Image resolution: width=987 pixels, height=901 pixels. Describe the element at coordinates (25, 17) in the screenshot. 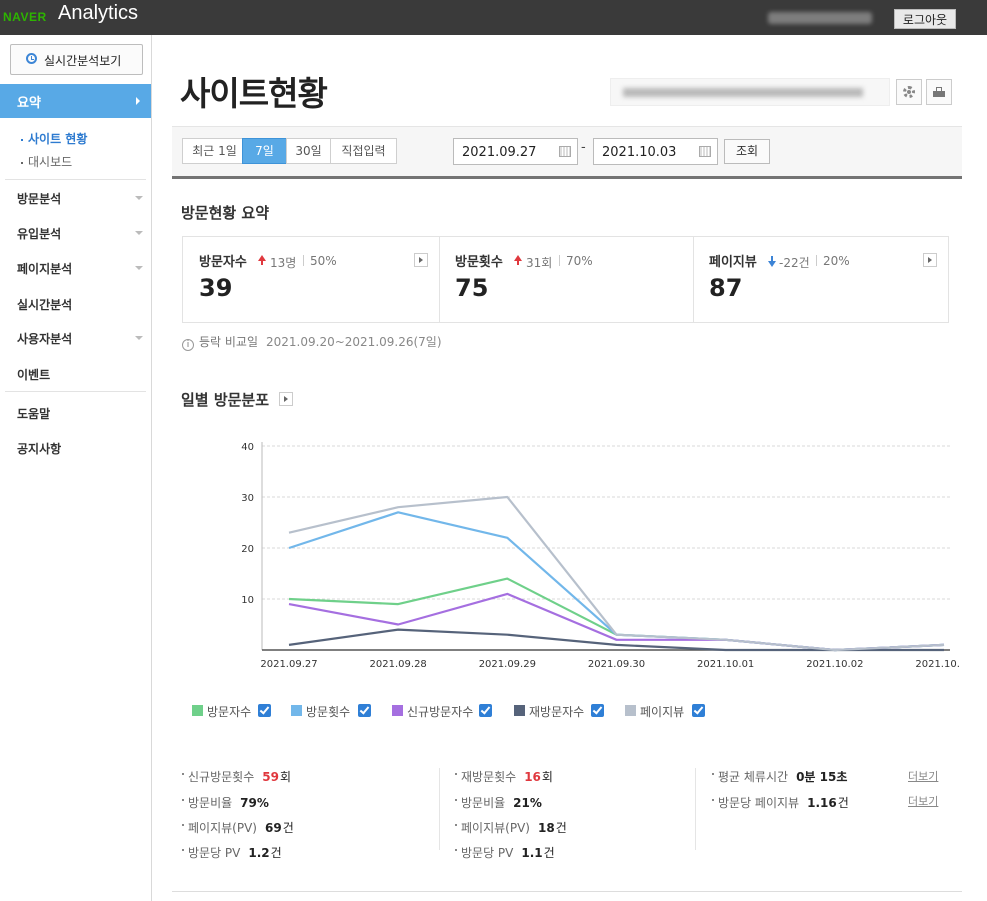

I see `naver-logo-text: NAVER` at that location.